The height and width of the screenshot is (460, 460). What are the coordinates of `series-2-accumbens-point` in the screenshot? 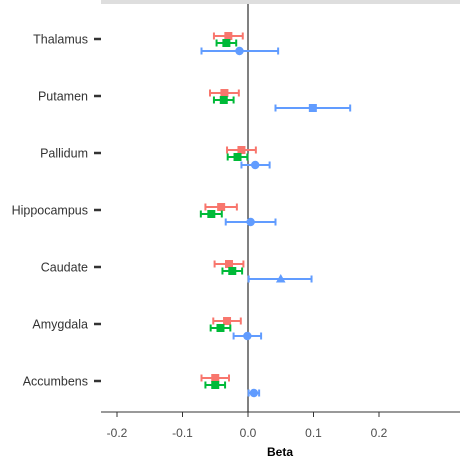 It's located at (215, 385).